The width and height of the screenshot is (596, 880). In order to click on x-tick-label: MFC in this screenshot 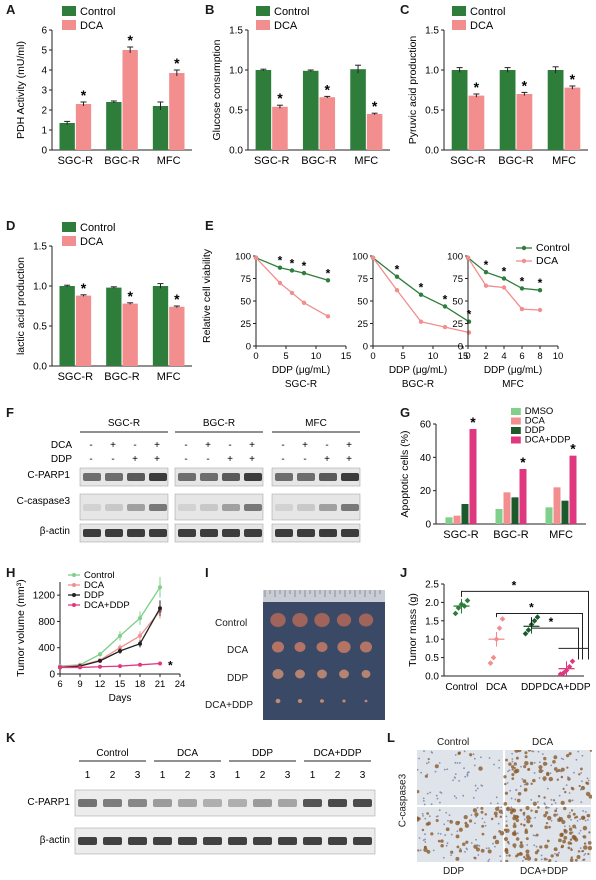, I will do `click(366, 161)`.